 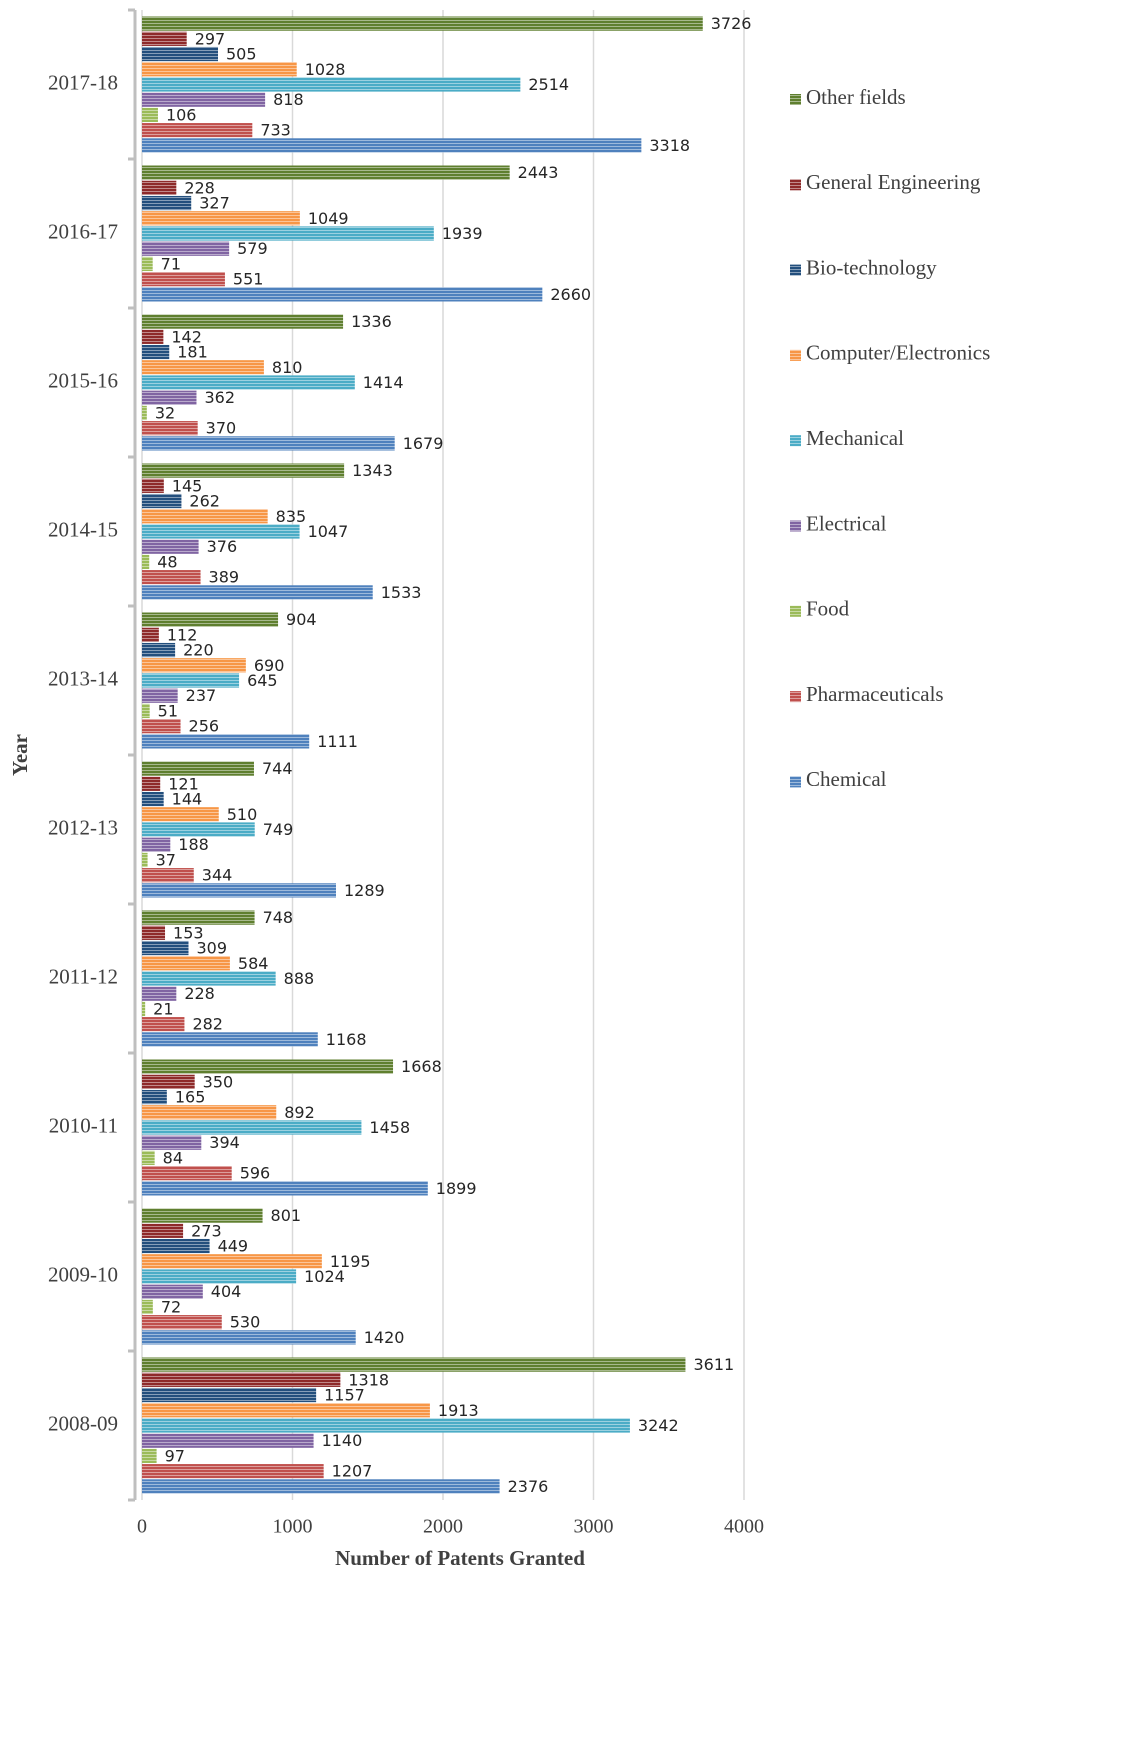 I want to click on value-label: 112, so click(x=182, y=634).